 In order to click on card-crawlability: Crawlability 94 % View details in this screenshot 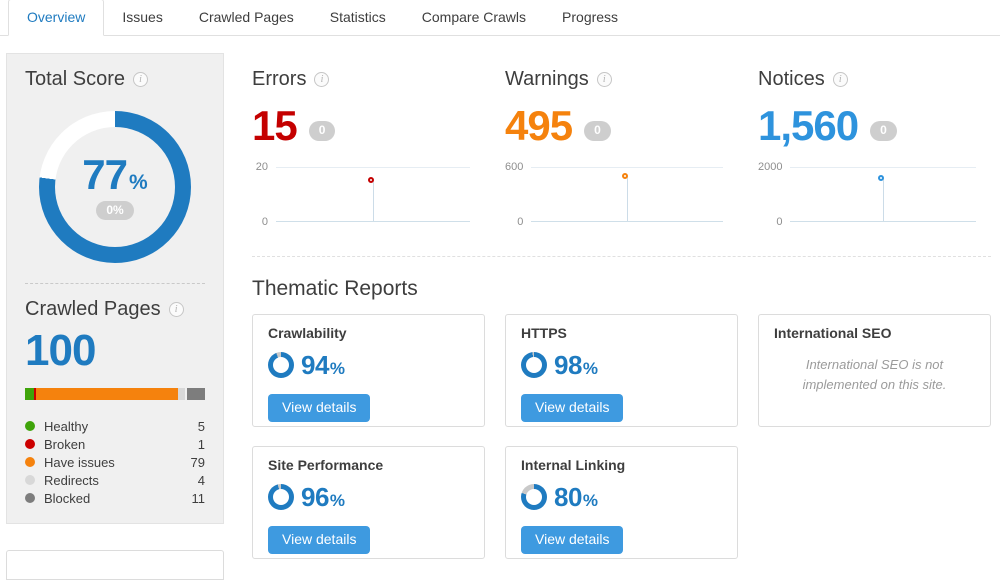, I will do `click(368, 370)`.